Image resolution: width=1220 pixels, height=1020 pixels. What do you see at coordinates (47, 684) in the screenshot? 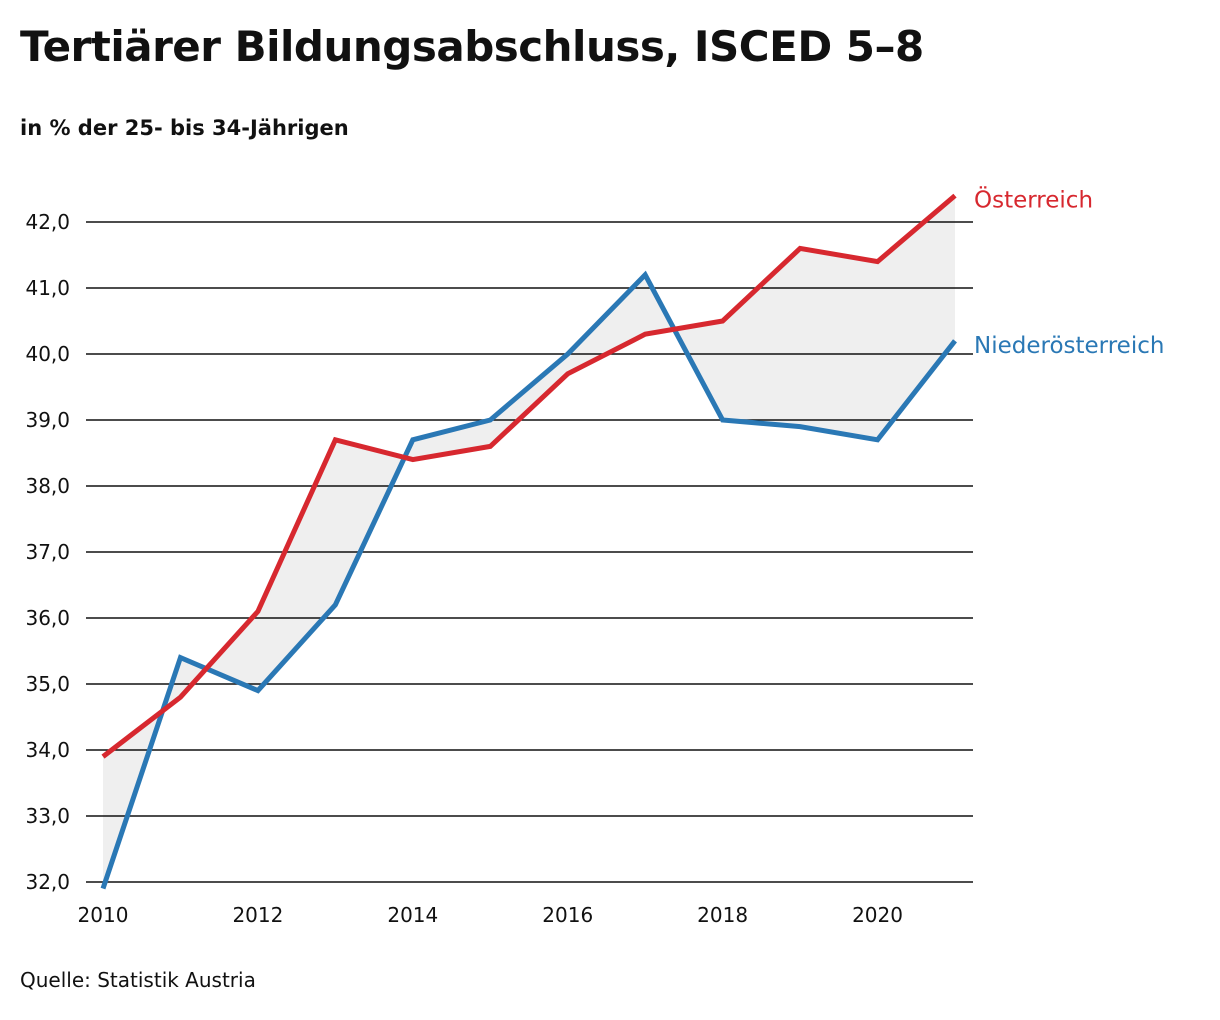
I see `y-tick-label: 35,0` at bounding box center [47, 684].